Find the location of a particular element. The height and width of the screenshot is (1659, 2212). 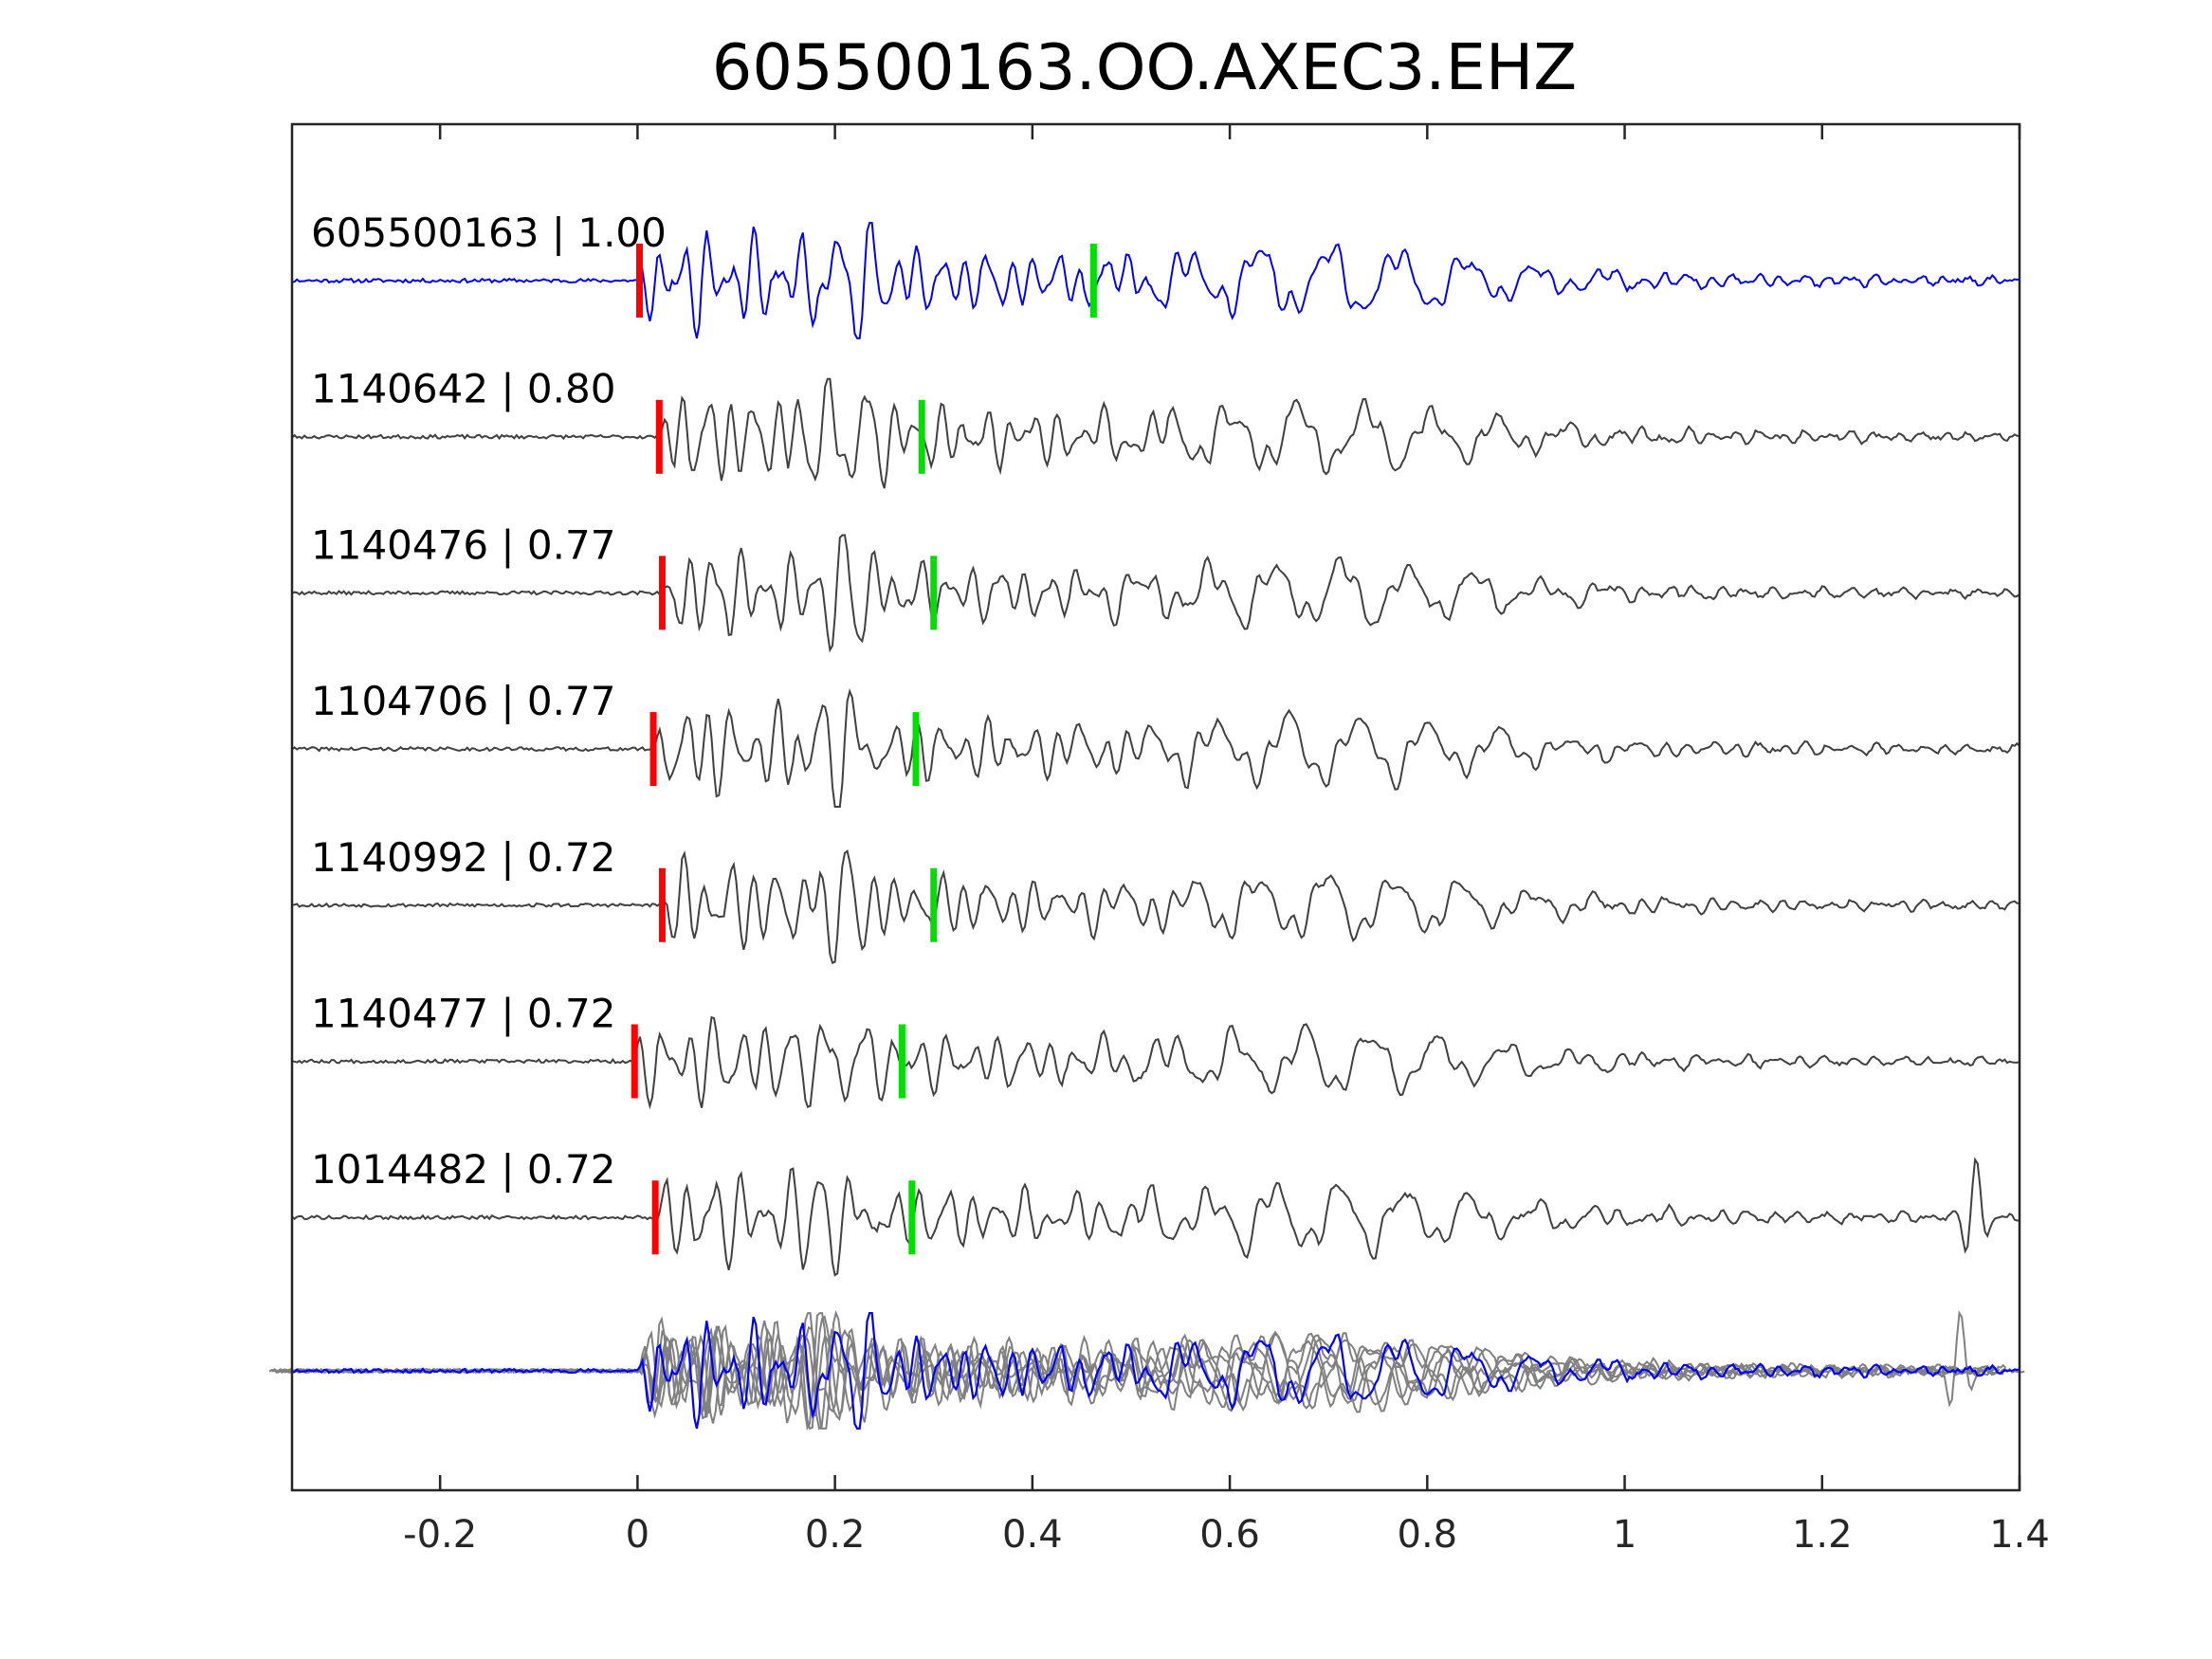

overlay-stack is located at coordinates (1146, 1370).